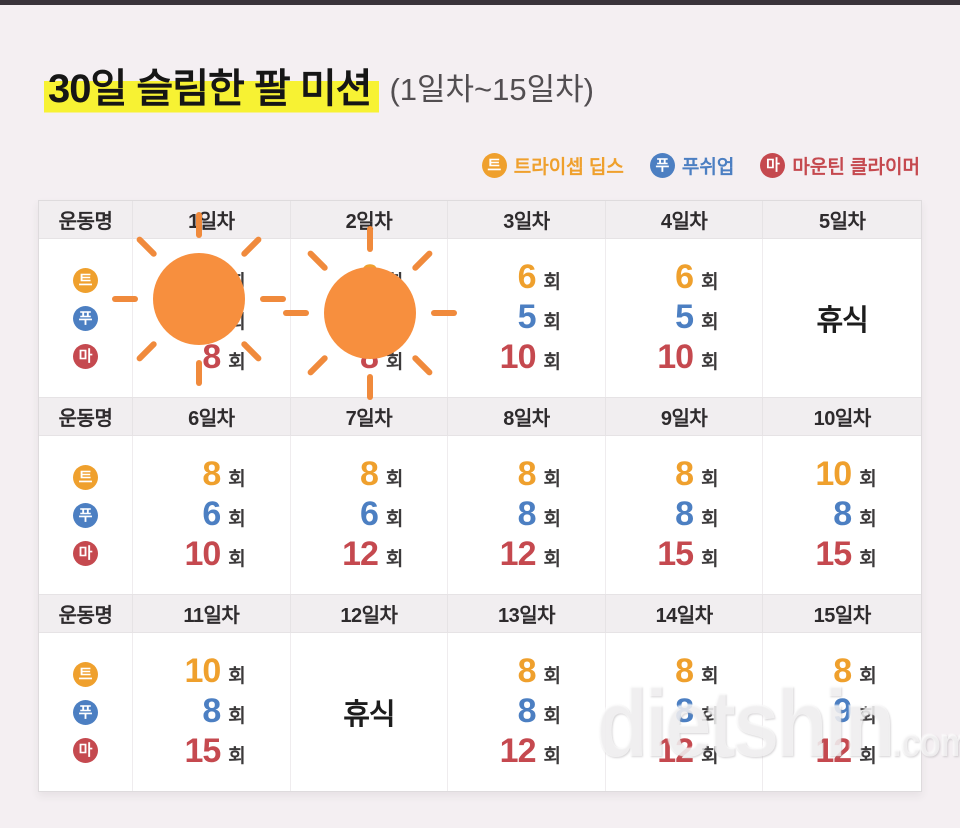 The width and height of the screenshot is (960, 828). I want to click on legend-item: 푸 푸쉬업, so click(692, 165).